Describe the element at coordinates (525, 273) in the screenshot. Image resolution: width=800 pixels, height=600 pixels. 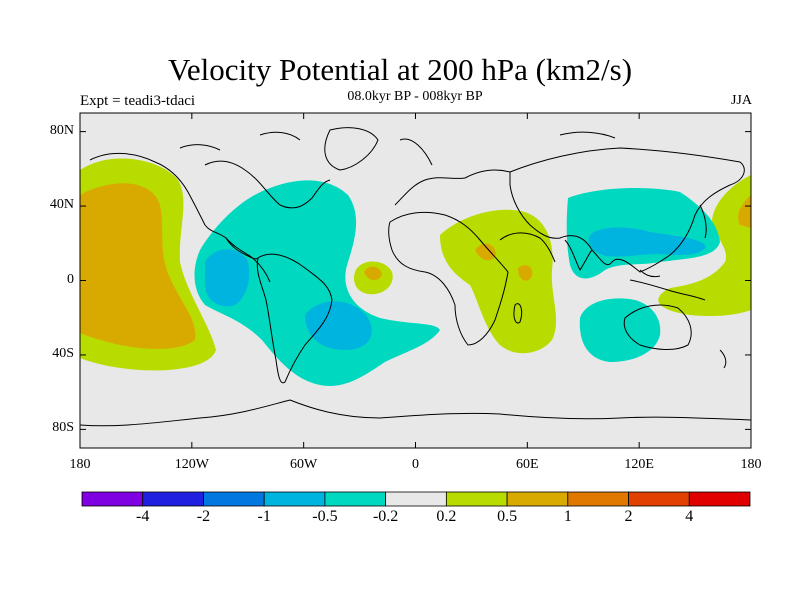
I see `contour-pos-africa-inner2` at that location.